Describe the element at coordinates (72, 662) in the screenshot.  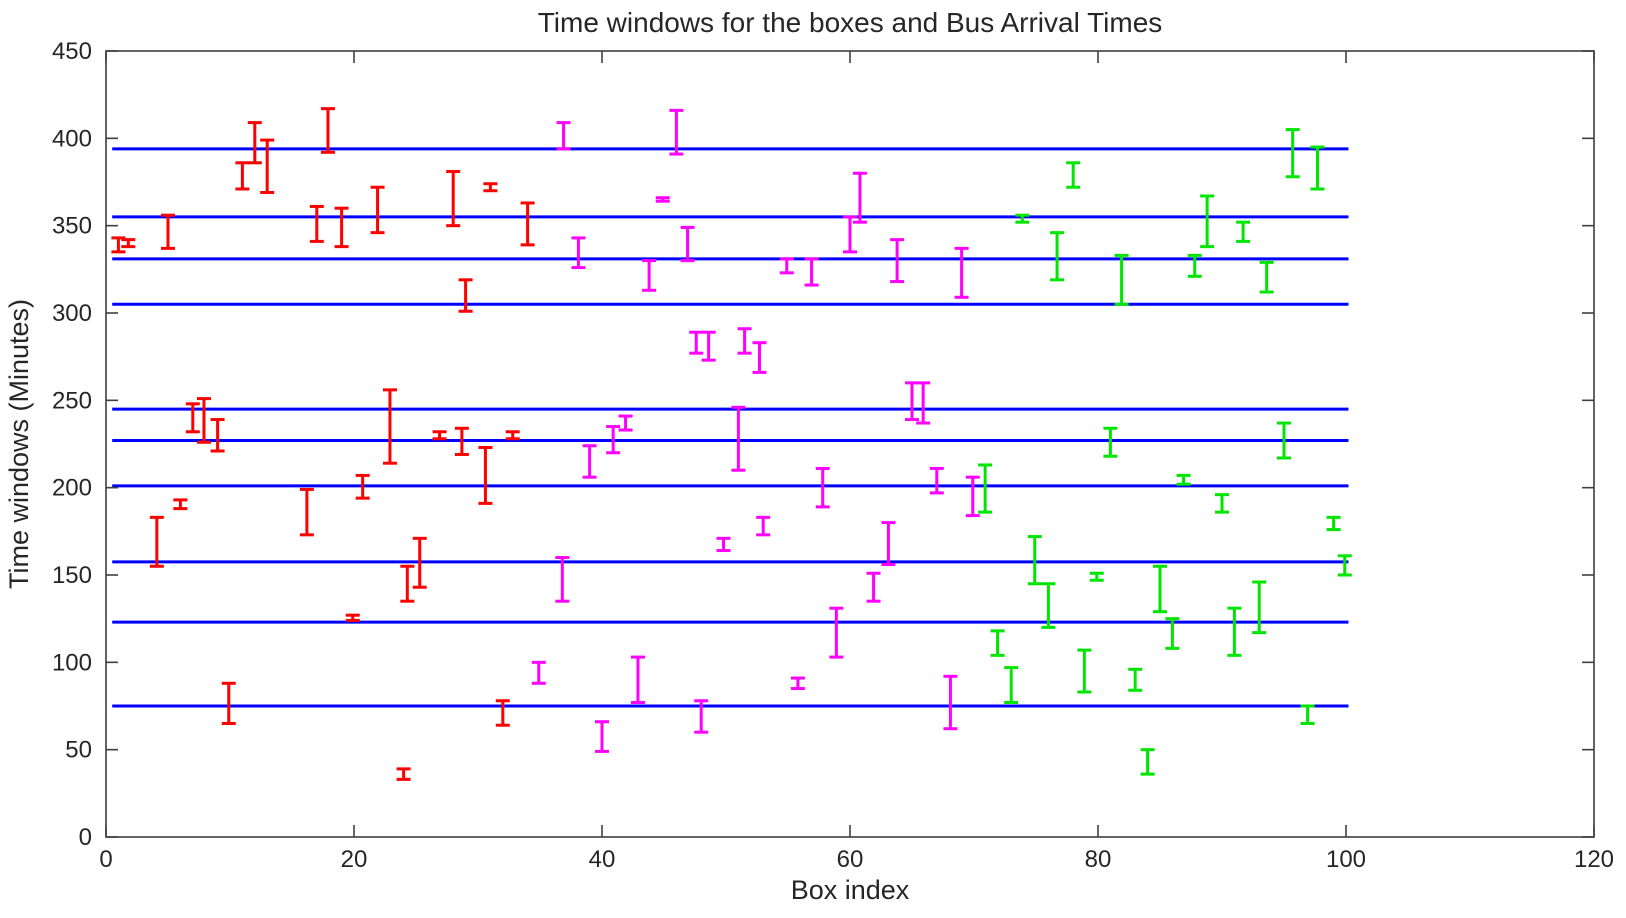
I see `y-tick-label: 100` at that location.